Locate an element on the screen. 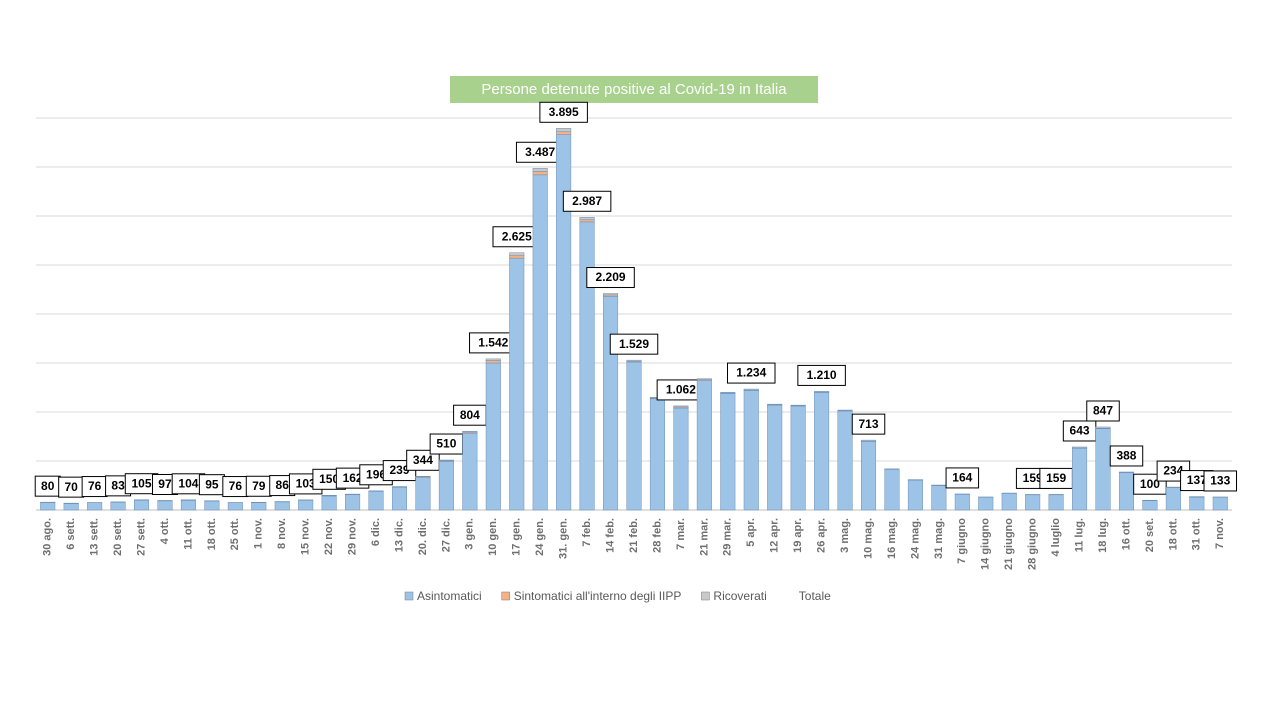 The image size is (1280, 720). x-tick-label: 31. gen. is located at coordinates (564, 538).